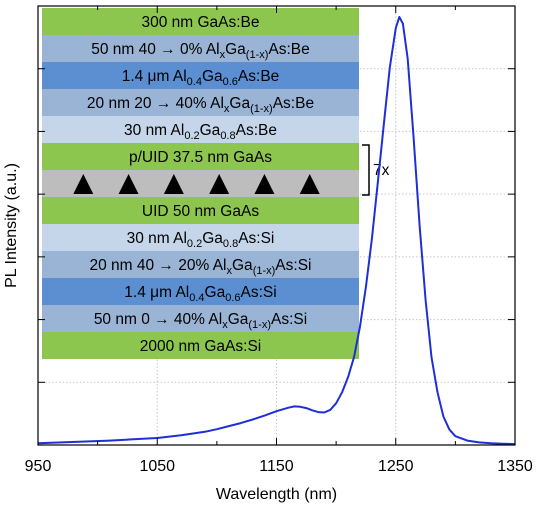 Image resolution: width=542 pixels, height=508 pixels. What do you see at coordinates (157, 466) in the screenshot?
I see `x-tick-label: 1050` at bounding box center [157, 466].